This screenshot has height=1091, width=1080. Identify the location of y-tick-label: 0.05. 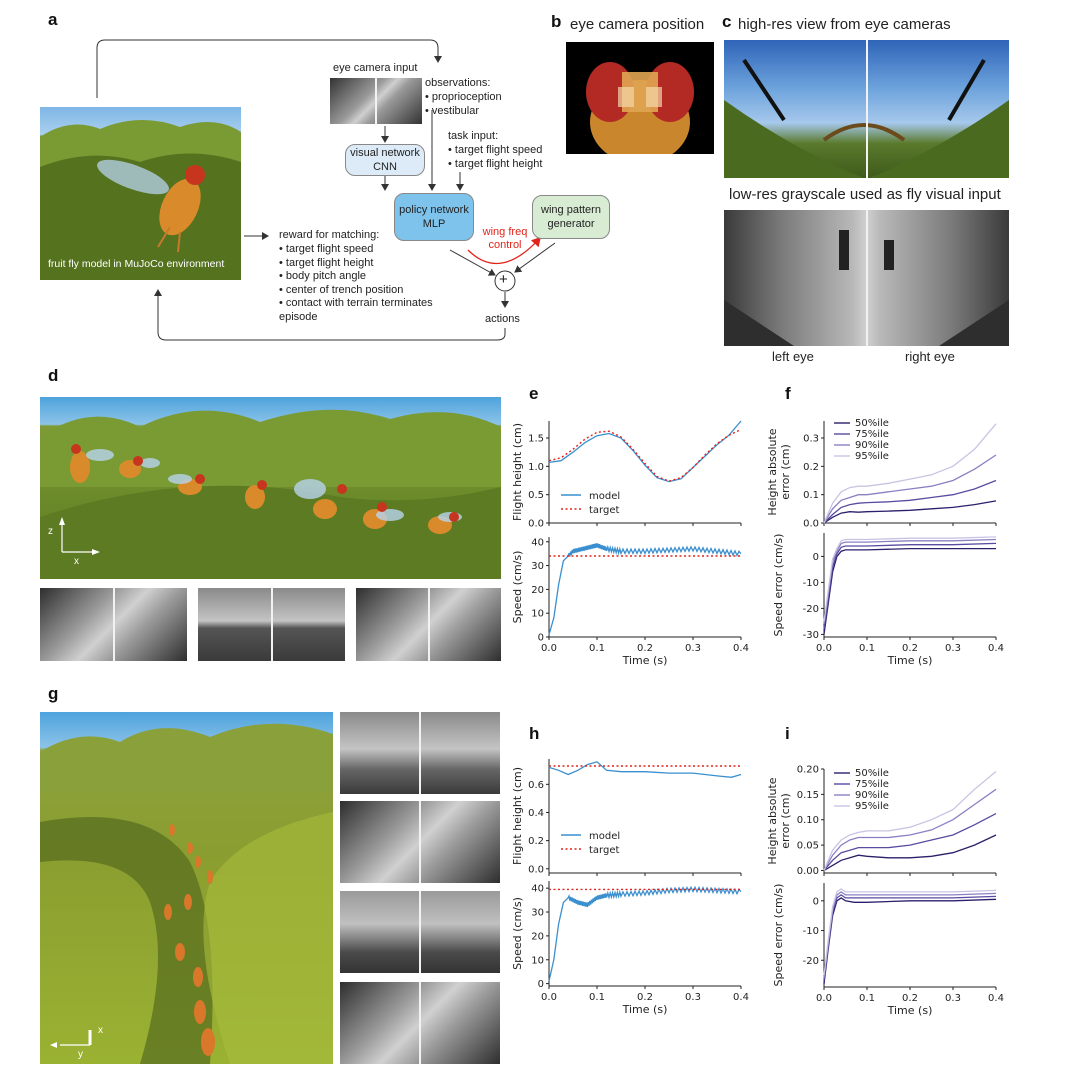
(808, 846).